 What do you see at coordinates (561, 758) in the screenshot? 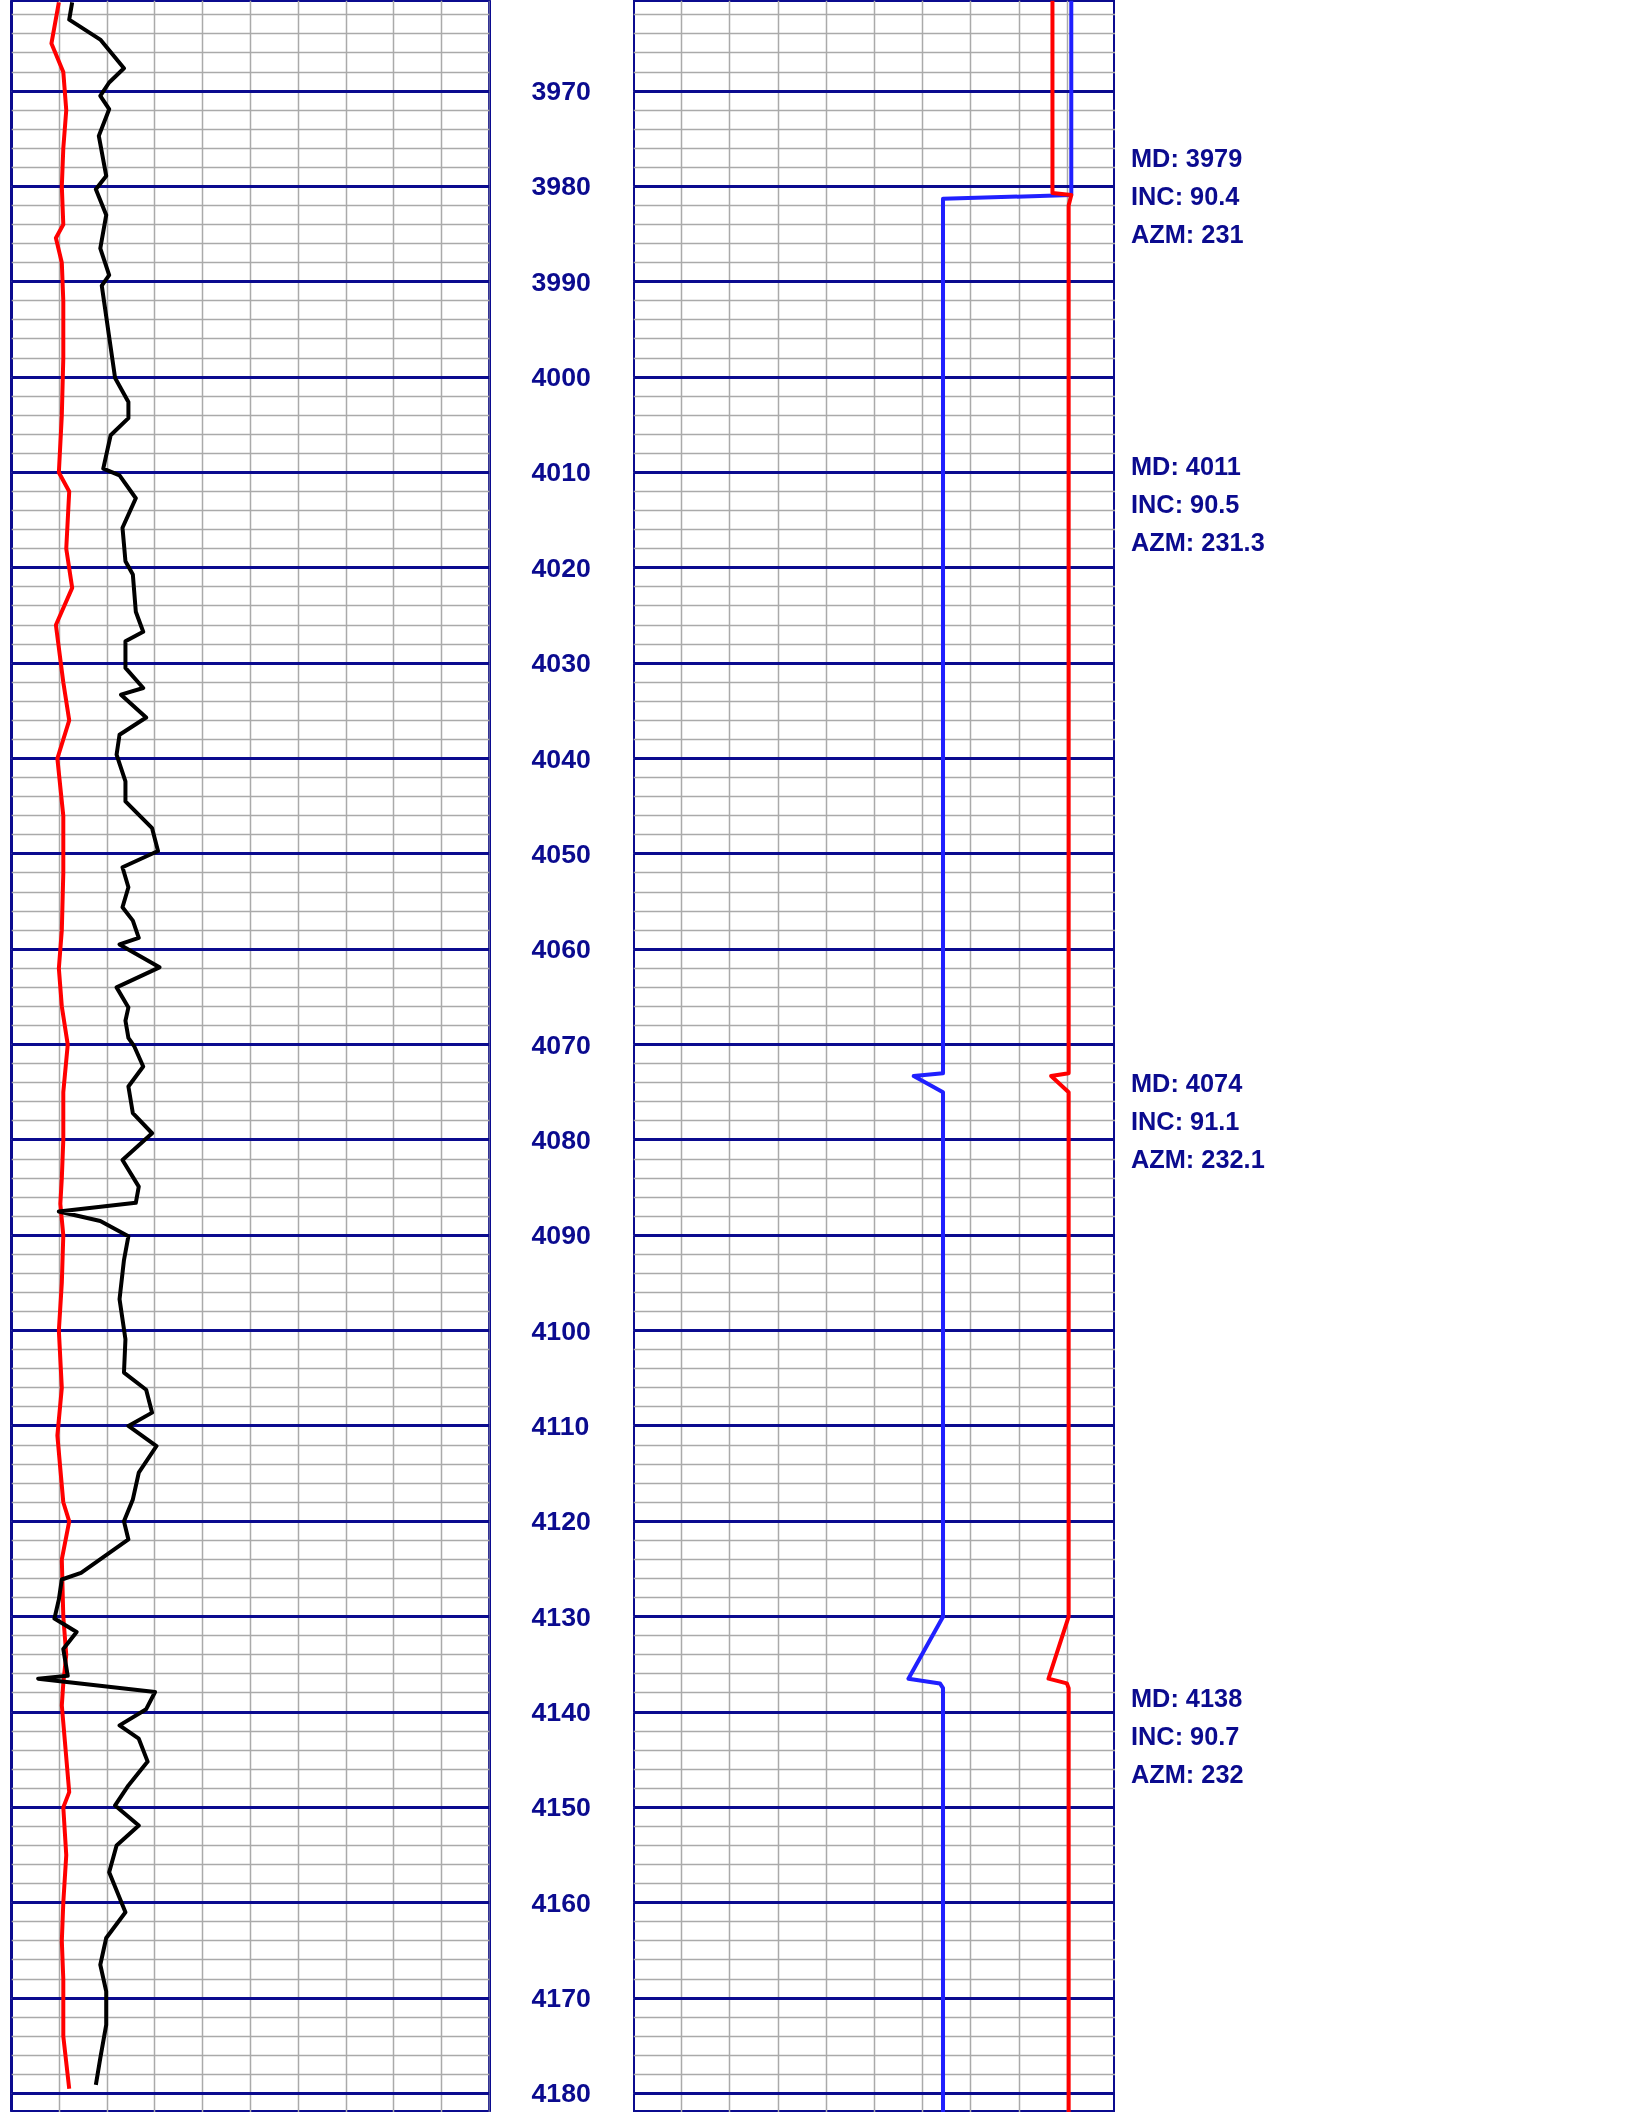
I see `y-tick-label: 4040` at bounding box center [561, 758].